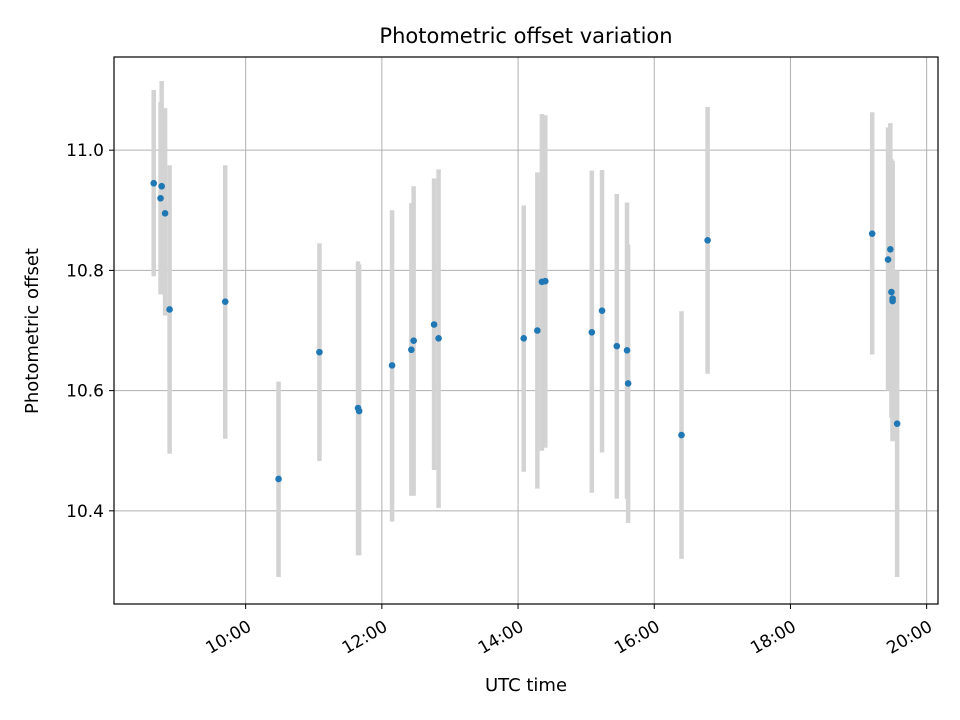 The height and width of the screenshot is (720, 960). Describe the element at coordinates (85, 271) in the screenshot. I see `y-tick-label: 10.8` at that location.